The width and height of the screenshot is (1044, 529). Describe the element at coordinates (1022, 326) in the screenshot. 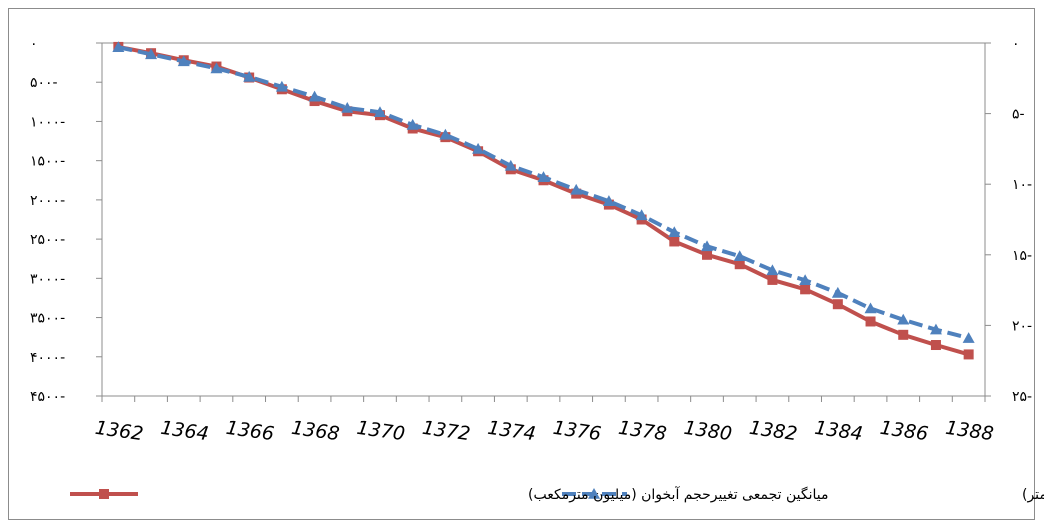

I see `right-axis-tick-label: ۲۰-` at that location.